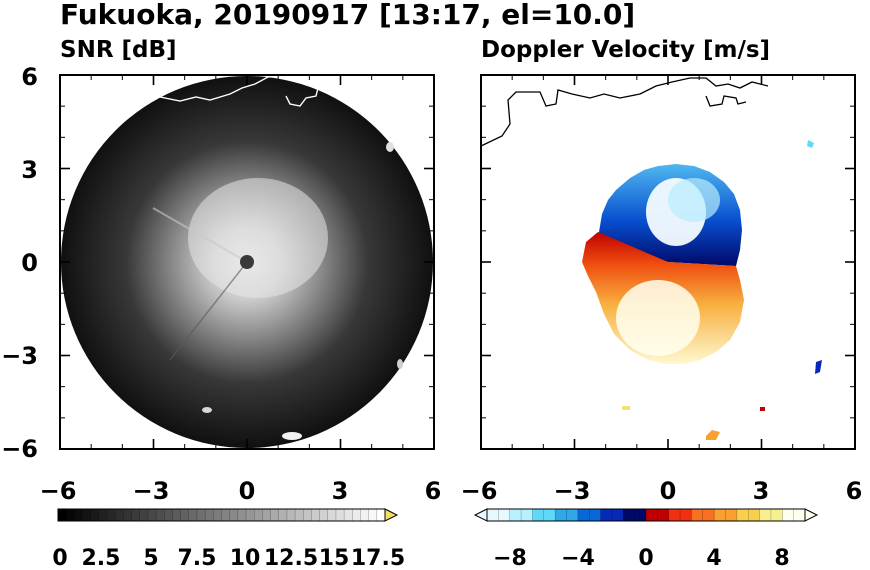 Image resolution: width=870 pixels, height=570 pixels. Describe the element at coordinates (228, 558) in the screenshot. I see `snr-colorbar-labels: 0 2.5 5 7.5 10 12.5 15 17.5` at that location.